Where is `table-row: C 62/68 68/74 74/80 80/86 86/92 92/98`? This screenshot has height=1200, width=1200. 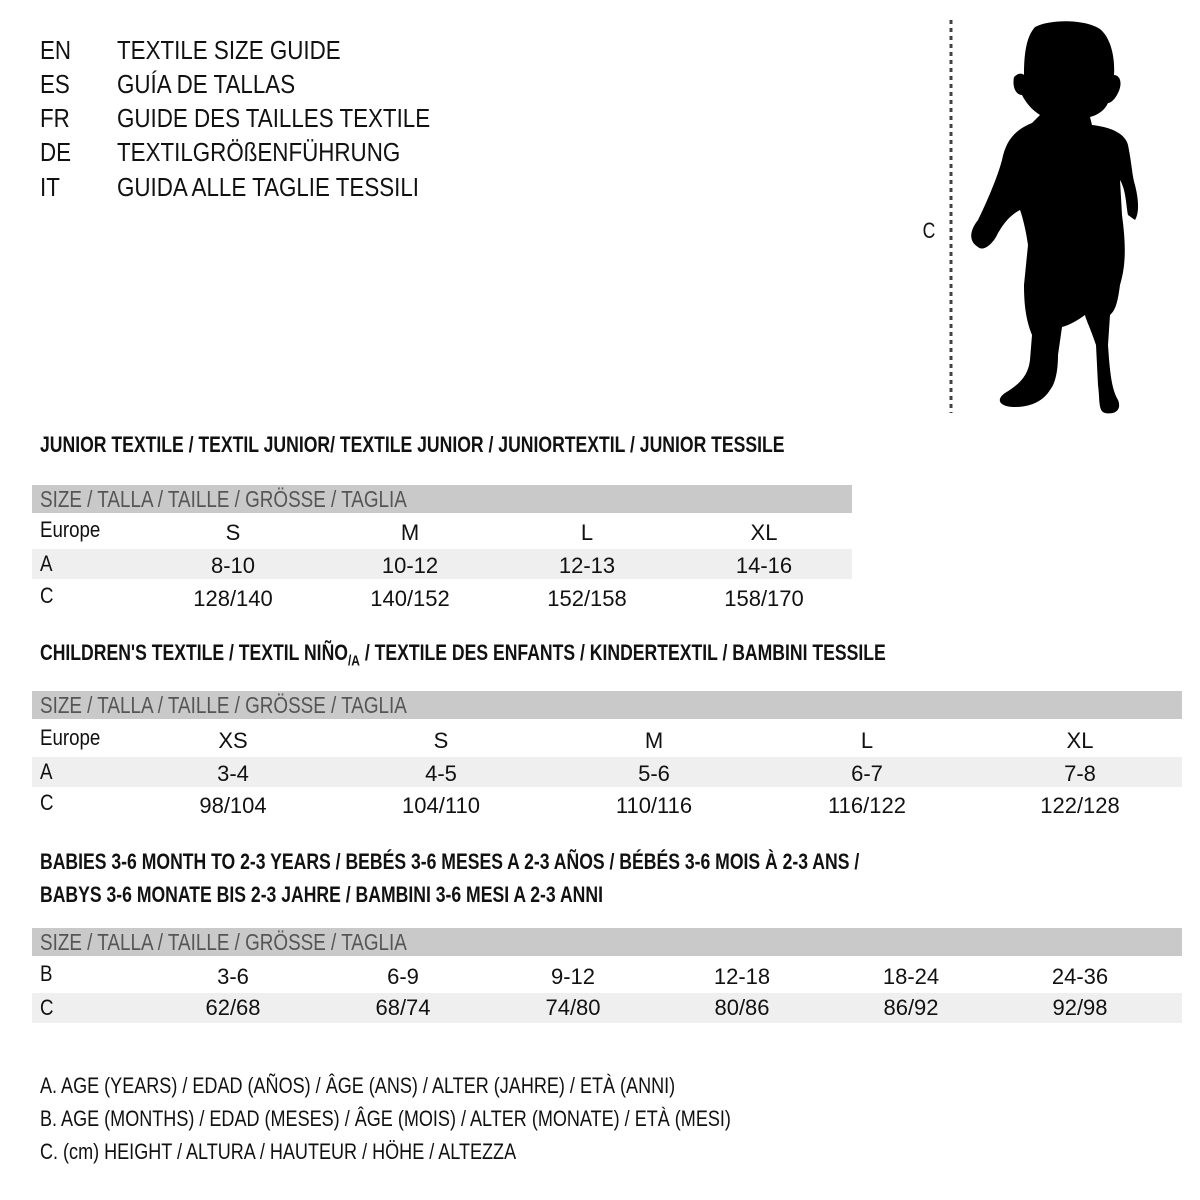
table-row: C 62/68 68/74 74/80 80/86 86/92 92/98 is located at coordinates (607, 1008).